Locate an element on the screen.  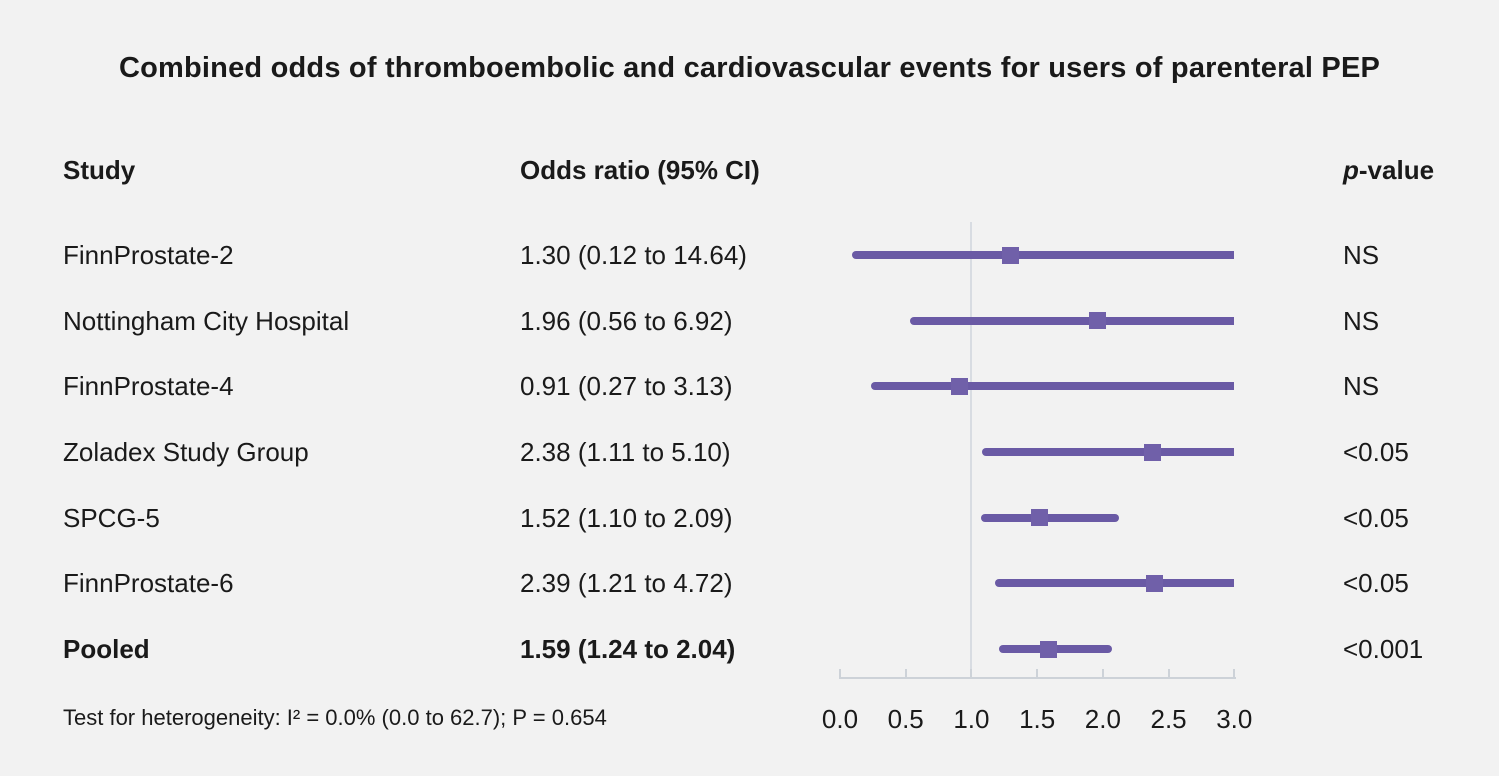
p-value-header-rest: -value is located at coordinates (1396, 170).